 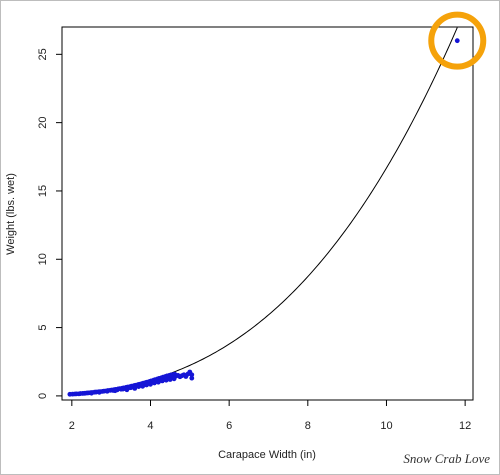 I want to click on y-tick-label: 15, so click(x=43, y=191).